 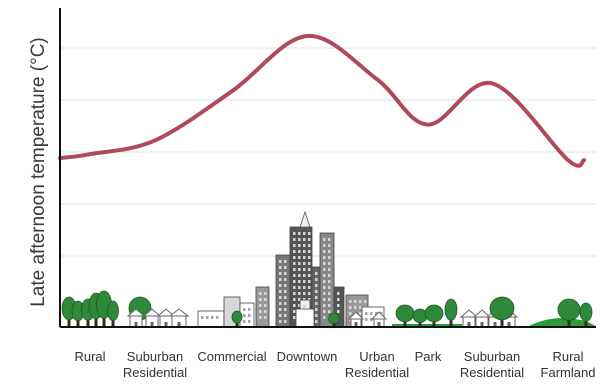 I want to click on x-tick-label: Commercial, so click(x=231, y=356).